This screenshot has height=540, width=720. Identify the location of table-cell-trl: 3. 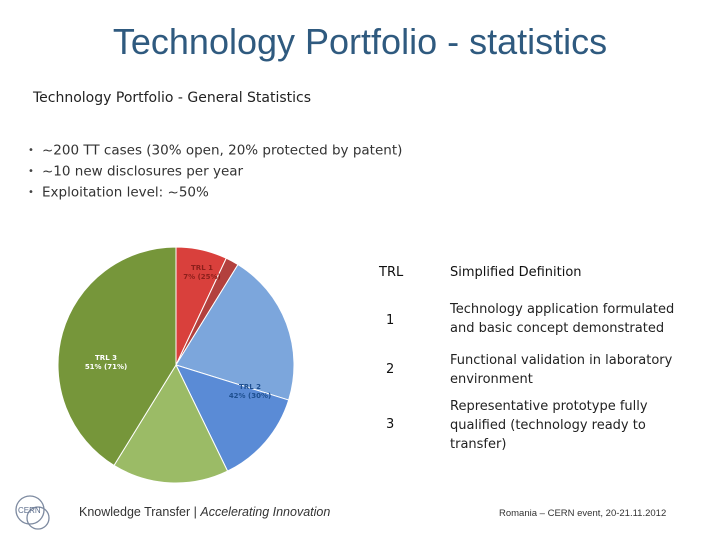
(390, 424).